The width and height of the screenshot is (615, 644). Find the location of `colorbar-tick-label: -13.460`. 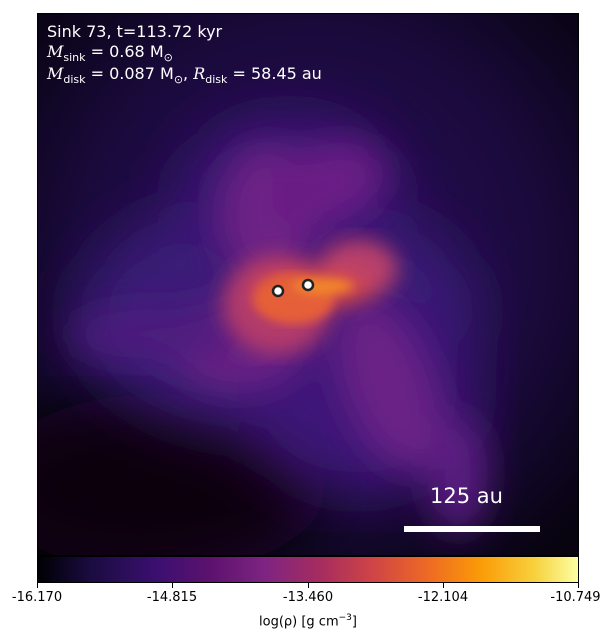

colorbar-tick-label: -13.460 is located at coordinates (308, 597).